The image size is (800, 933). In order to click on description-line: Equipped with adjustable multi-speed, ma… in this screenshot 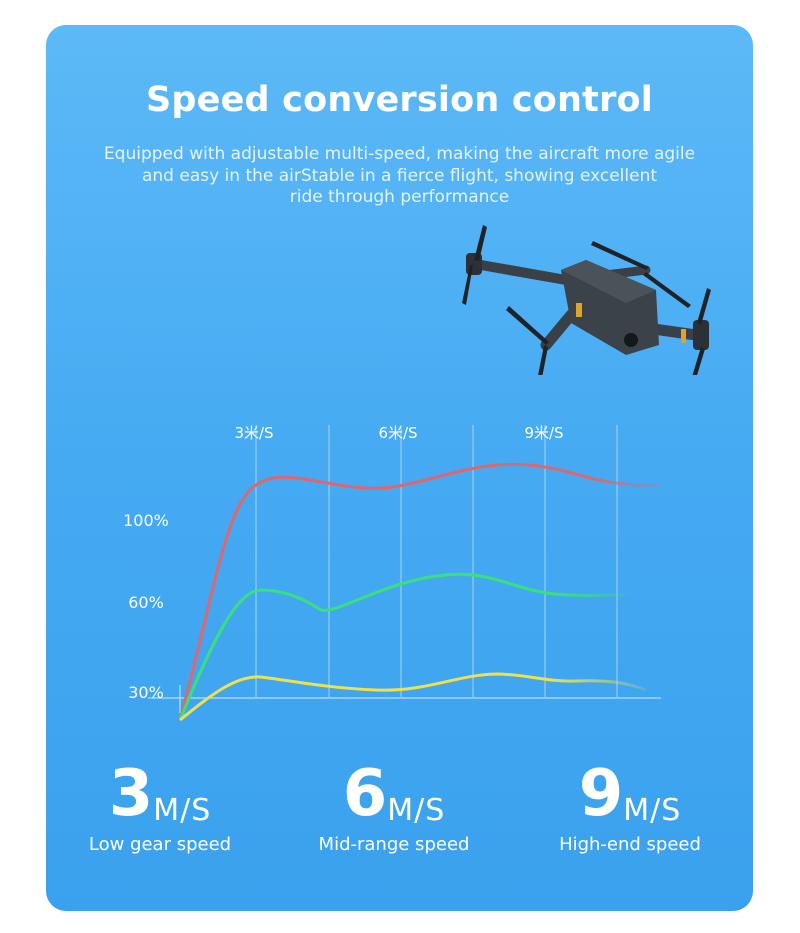, I will do `click(399, 154)`.